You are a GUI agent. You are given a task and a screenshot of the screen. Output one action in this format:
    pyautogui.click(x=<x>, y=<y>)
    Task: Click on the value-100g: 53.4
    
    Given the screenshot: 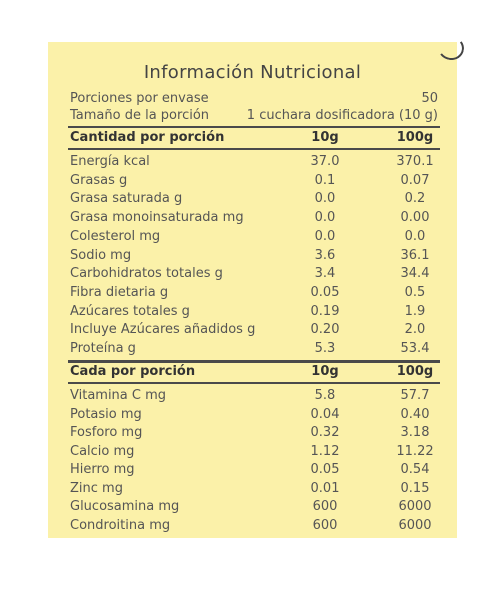 What is the action you would take?
    pyautogui.click(x=415, y=348)
    